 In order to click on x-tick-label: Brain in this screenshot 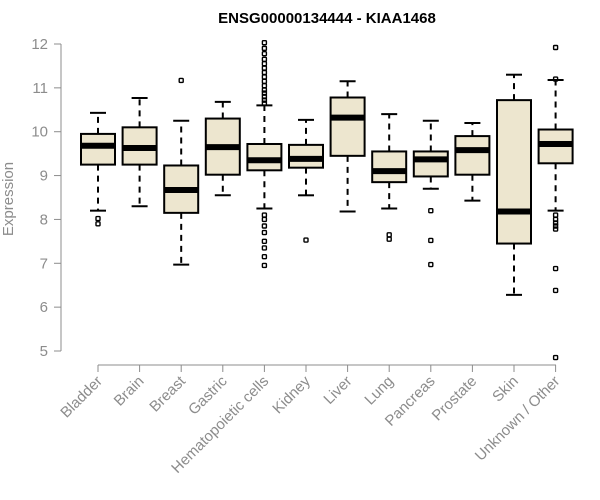, I will do `click(129, 391)`.